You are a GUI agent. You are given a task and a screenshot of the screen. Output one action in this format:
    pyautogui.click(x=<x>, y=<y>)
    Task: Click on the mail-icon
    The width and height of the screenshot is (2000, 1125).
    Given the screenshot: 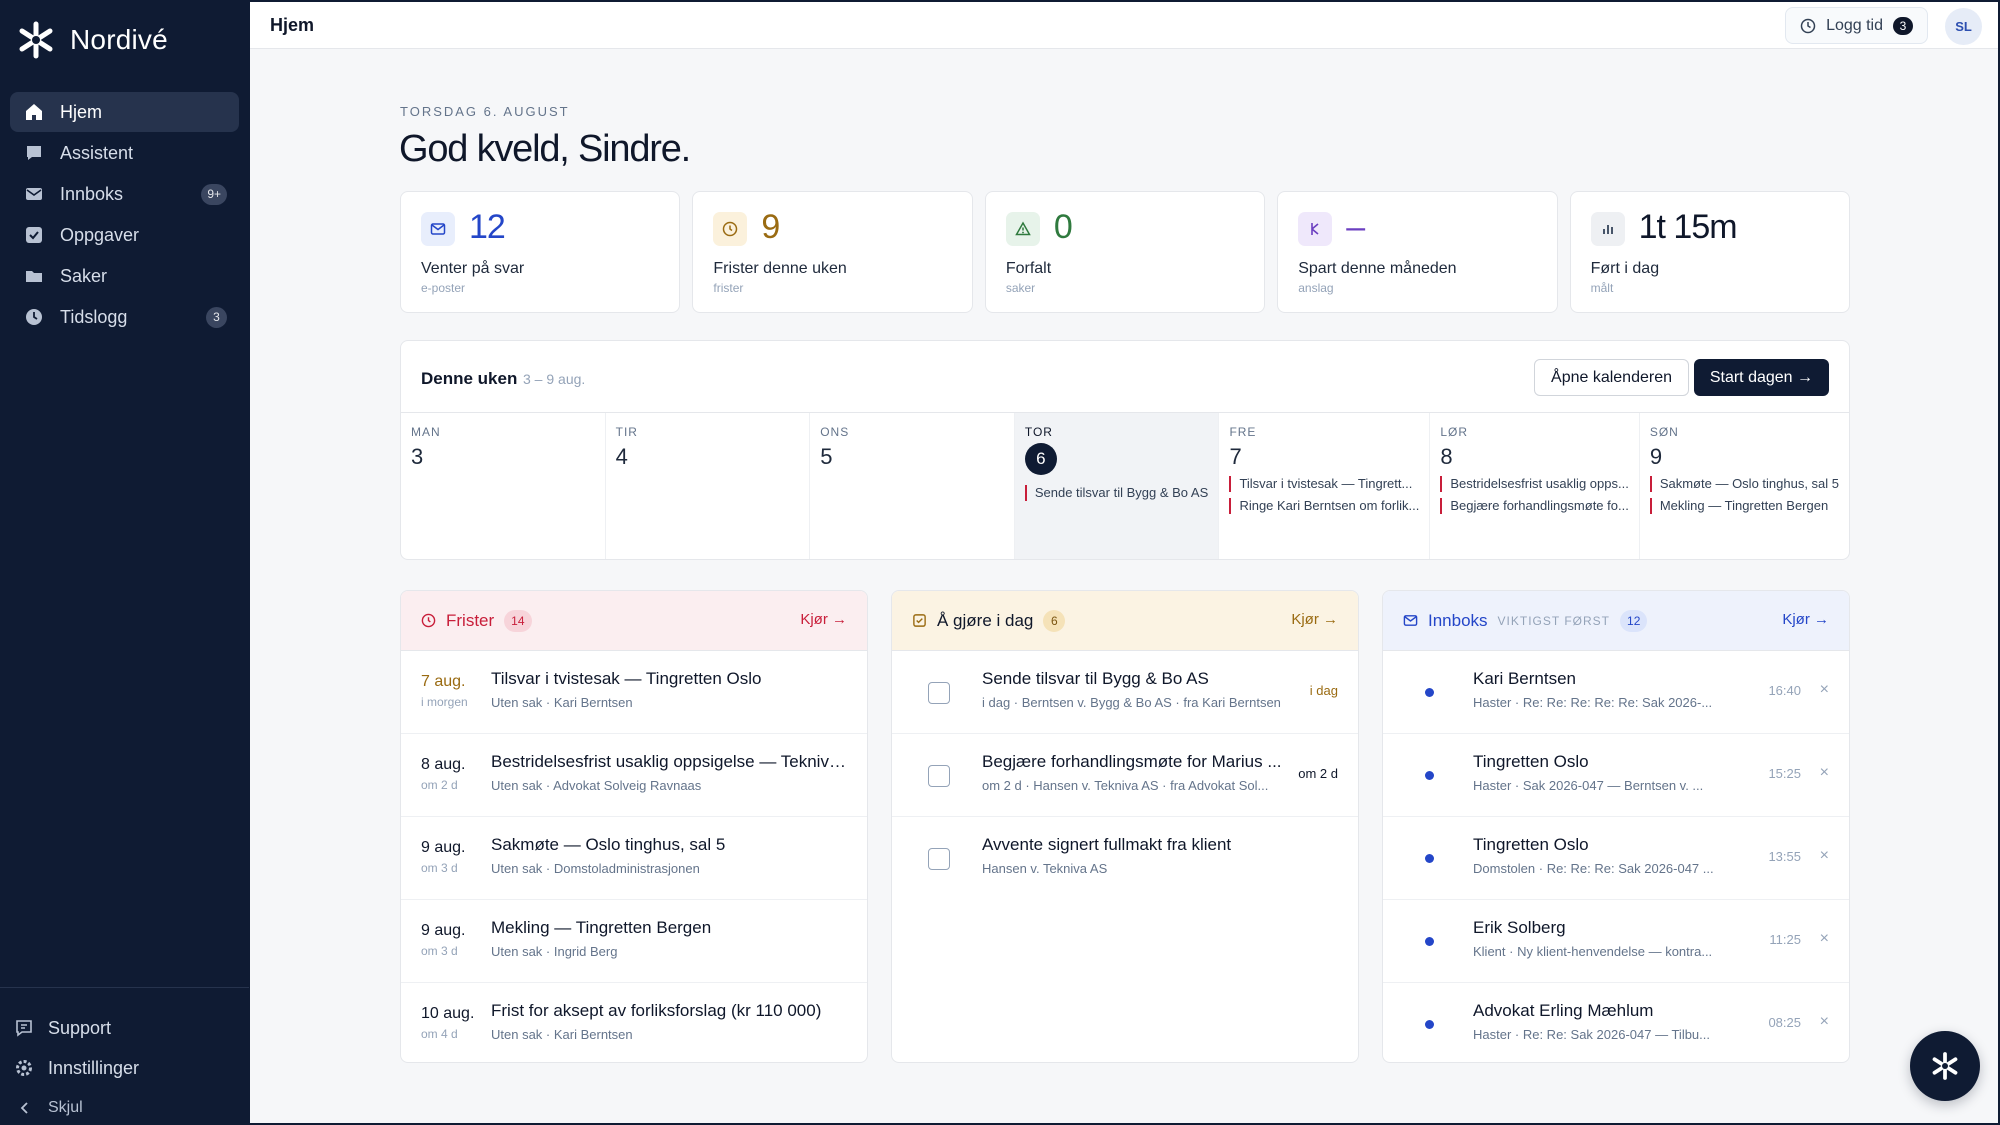 What is the action you would take?
    pyautogui.click(x=438, y=229)
    